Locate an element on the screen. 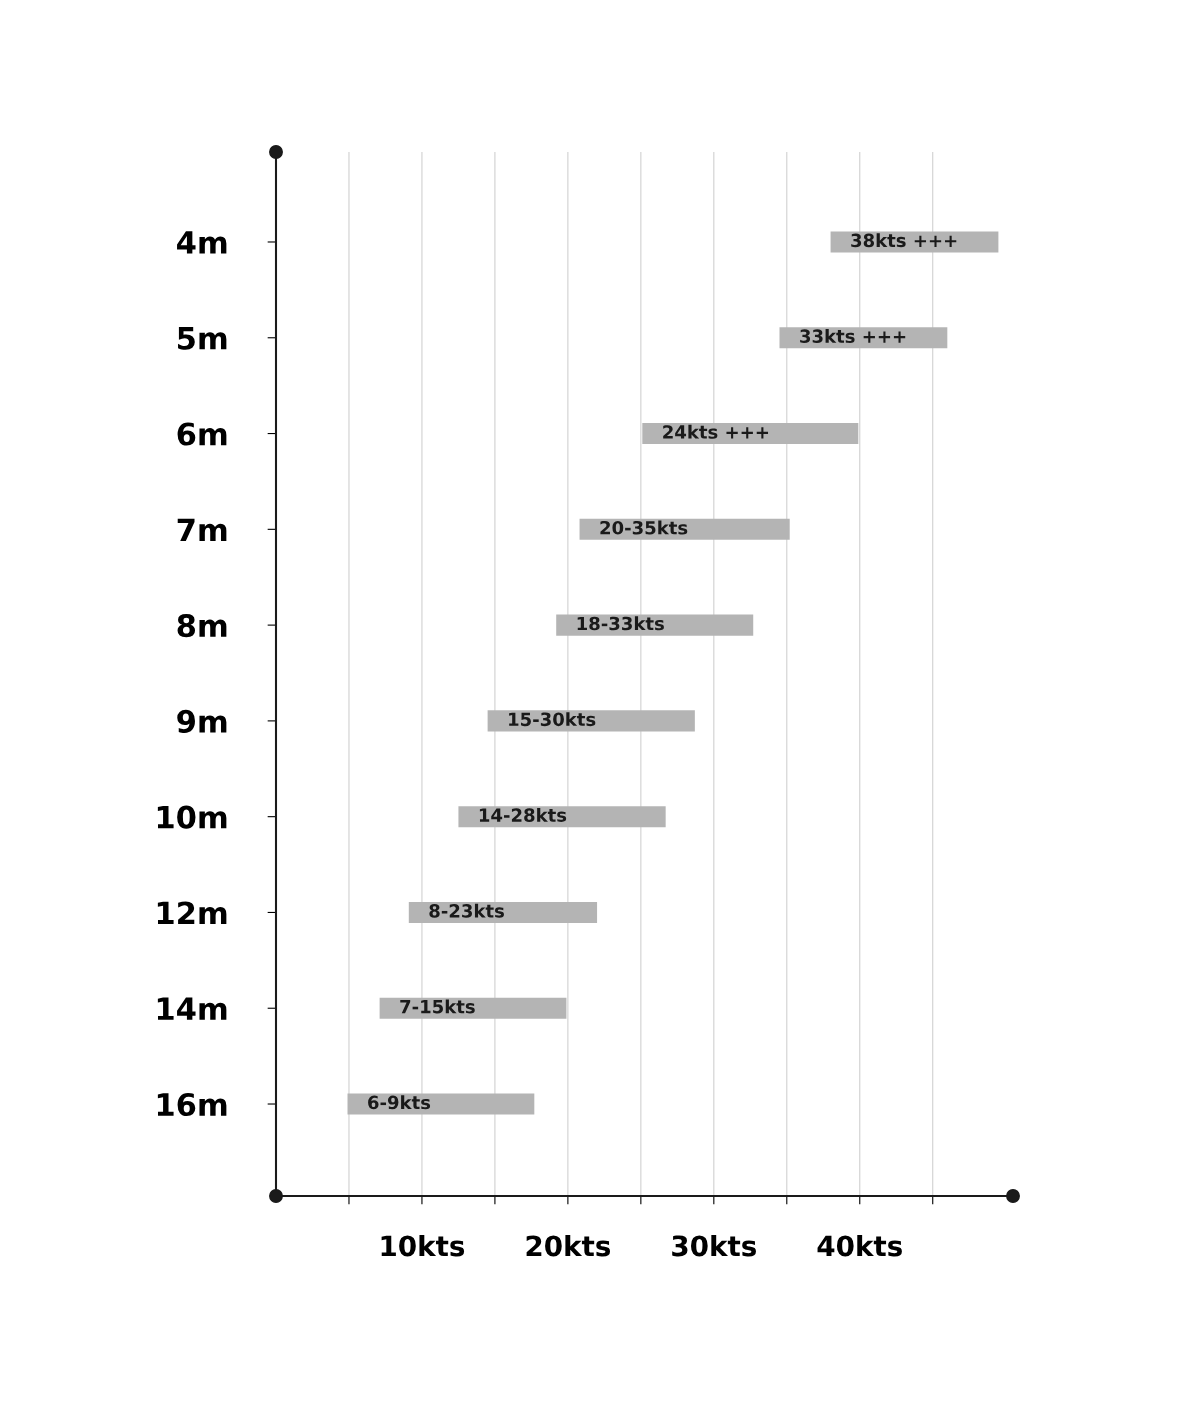 The image size is (1202, 1416). y-tick-label: 5m is located at coordinates (202, 338).